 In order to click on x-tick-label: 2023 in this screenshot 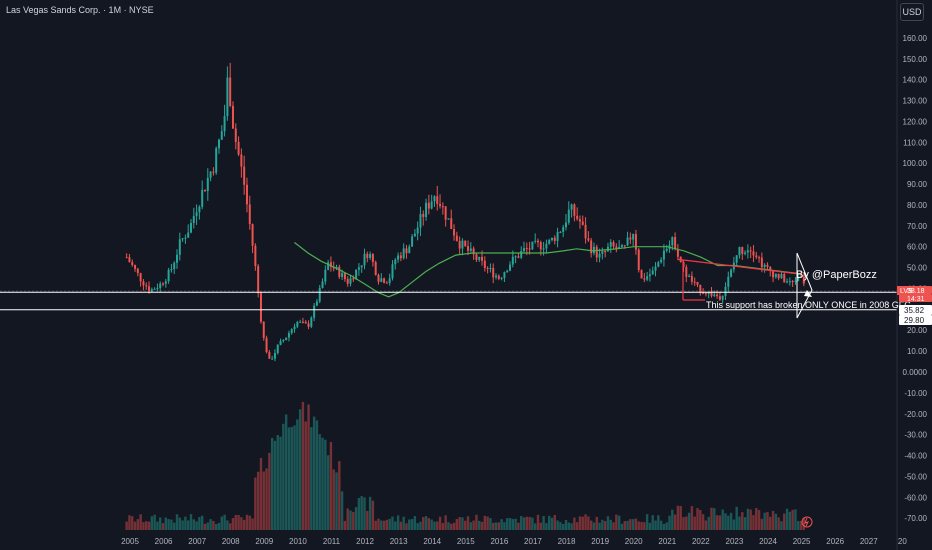, I will do `click(735, 541)`.